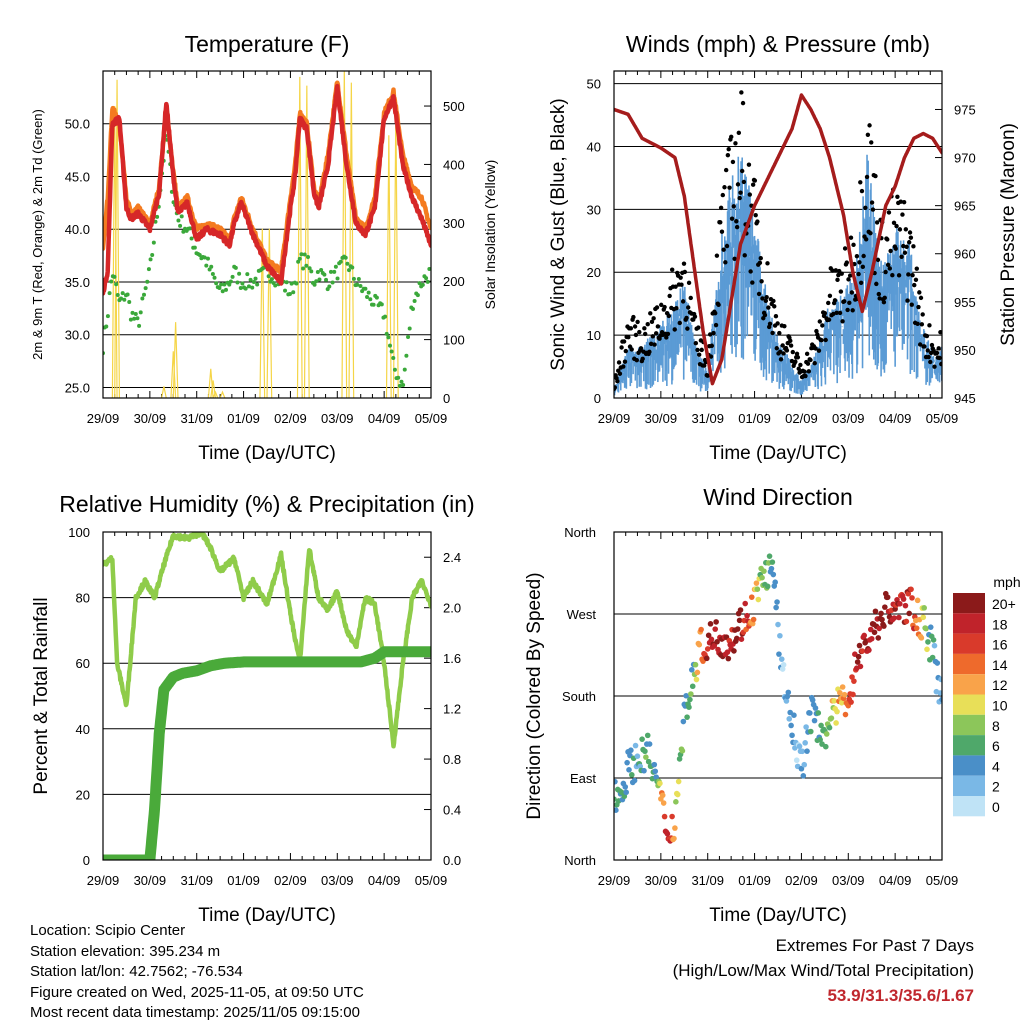  What do you see at coordinates (83, 663) in the screenshot?
I see `y-tick-label: 60` at bounding box center [83, 663].